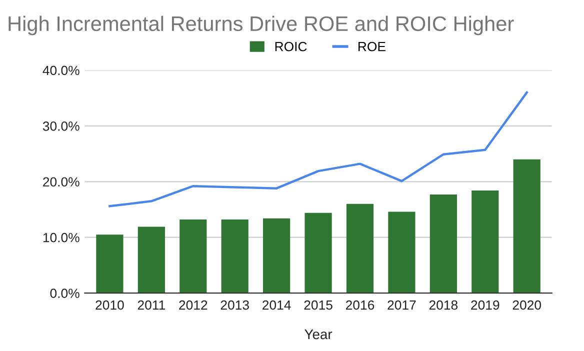 This screenshot has width=584, height=351. What do you see at coordinates (372, 47) in the screenshot?
I see `legend-label: ROE` at bounding box center [372, 47].